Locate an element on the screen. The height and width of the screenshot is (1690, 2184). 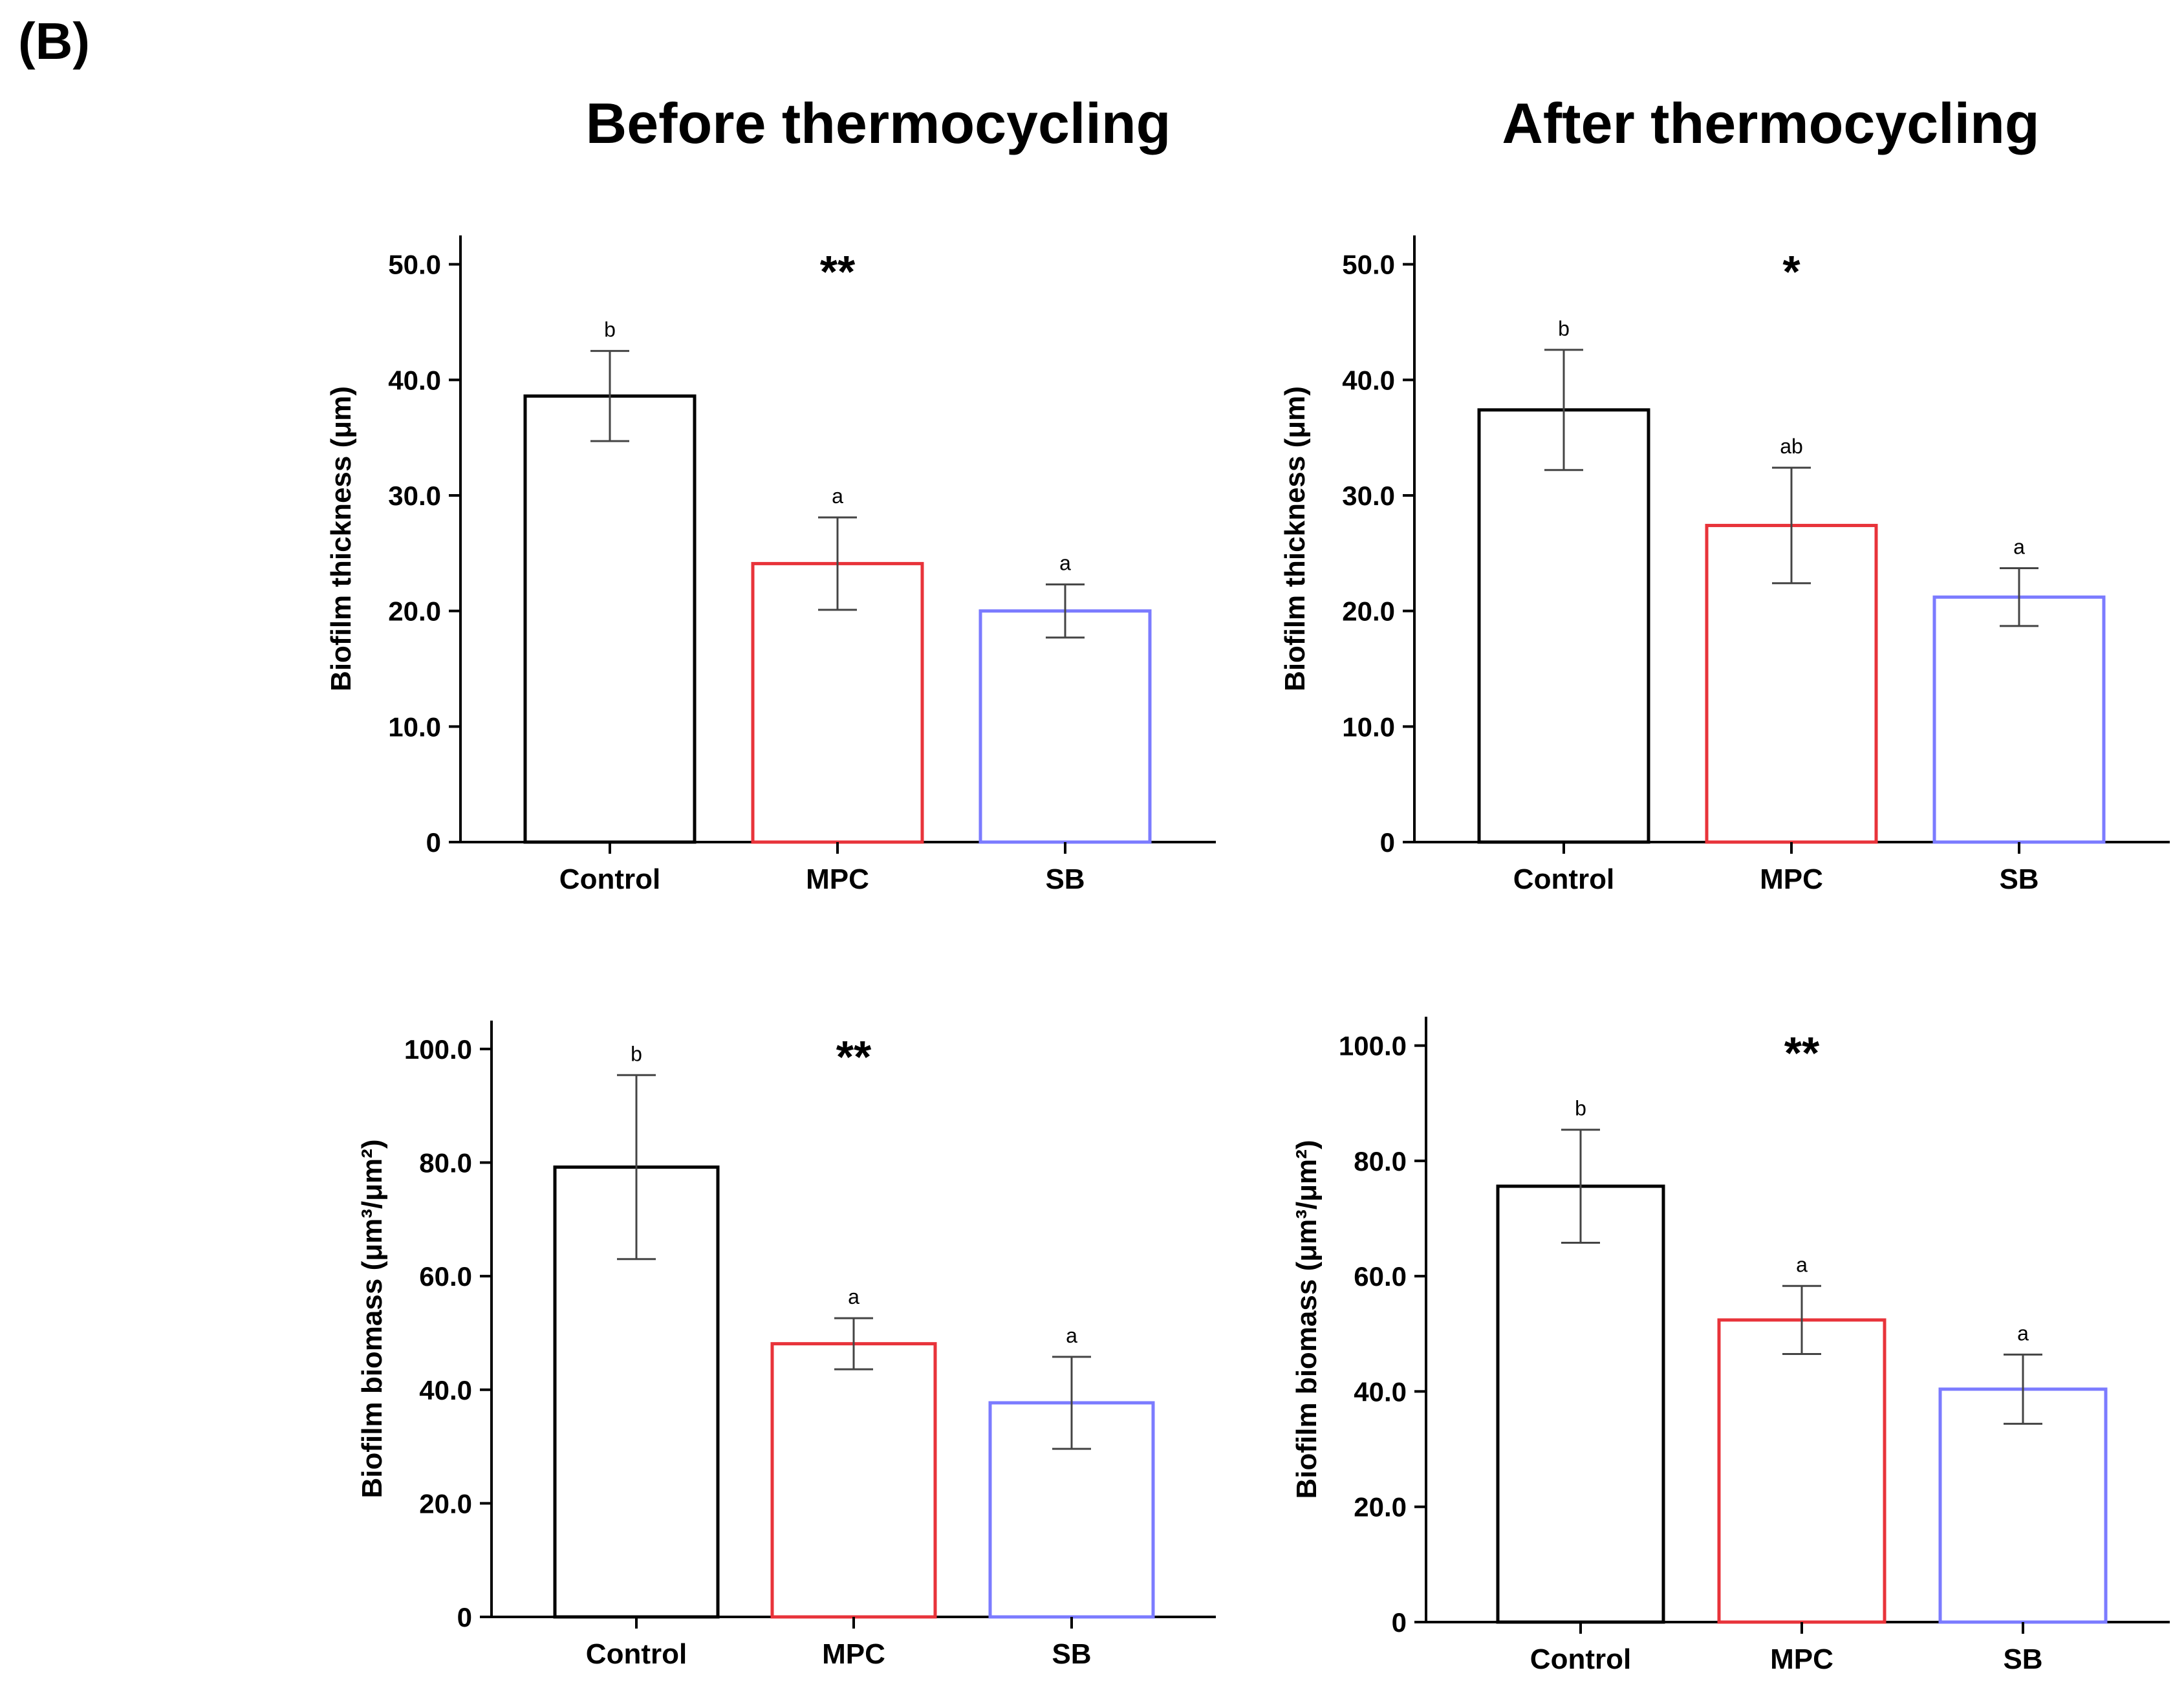
p2-y-tick-label: 30.0 is located at coordinates (1368, 496).